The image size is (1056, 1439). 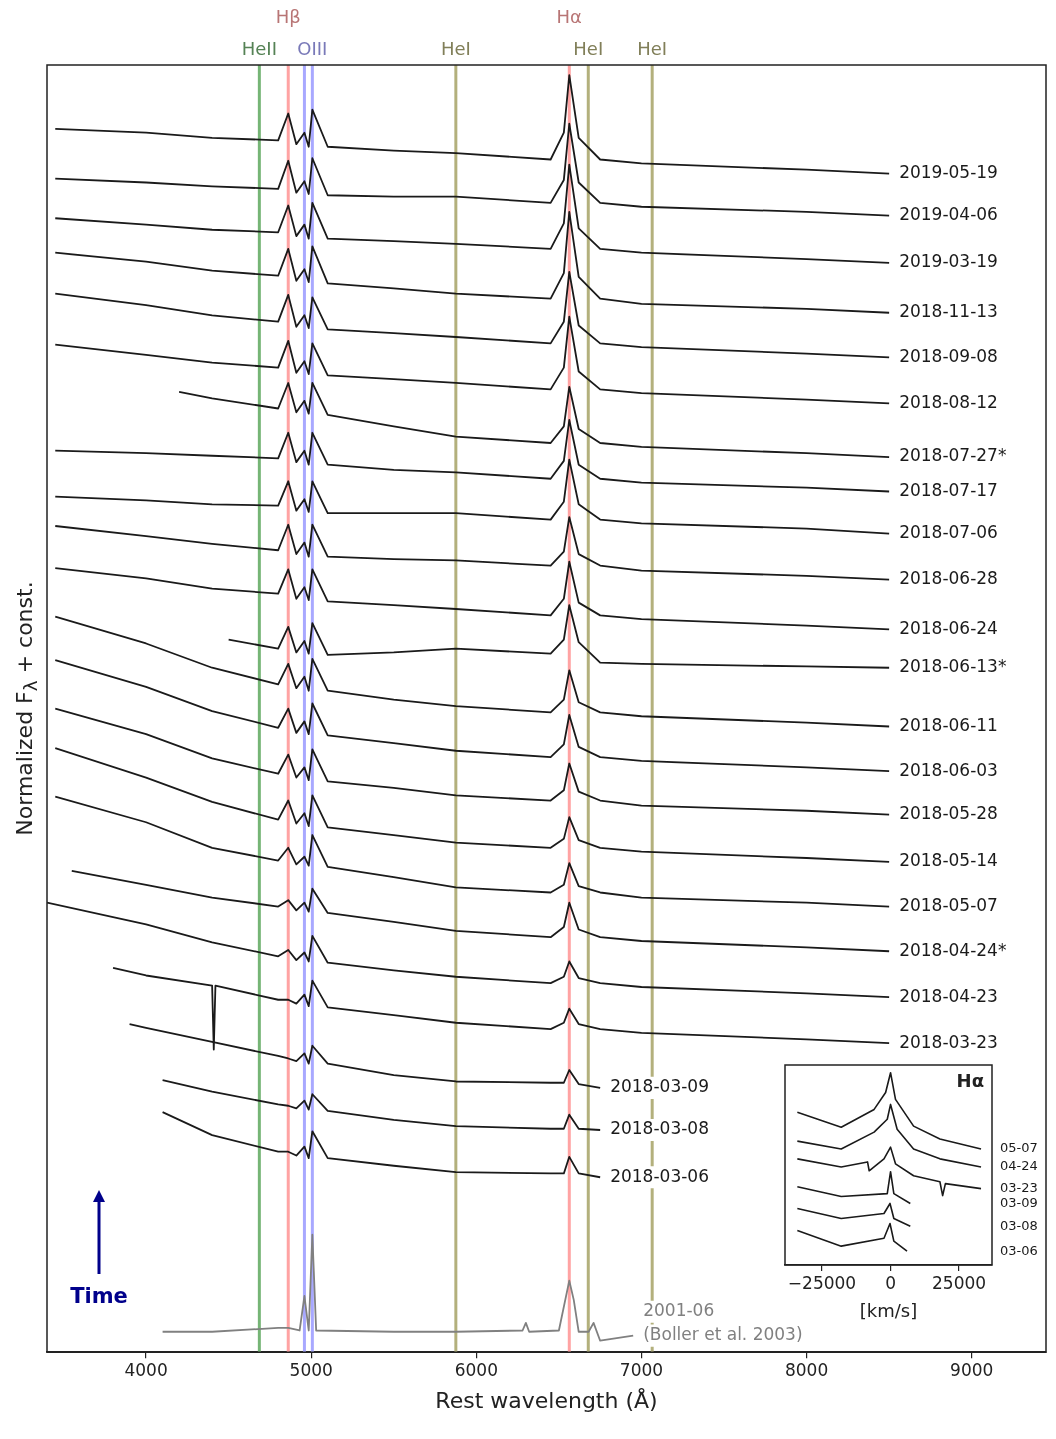 What do you see at coordinates (822, 1282) in the screenshot?
I see `x-tick-label: −25000` at bounding box center [822, 1282].